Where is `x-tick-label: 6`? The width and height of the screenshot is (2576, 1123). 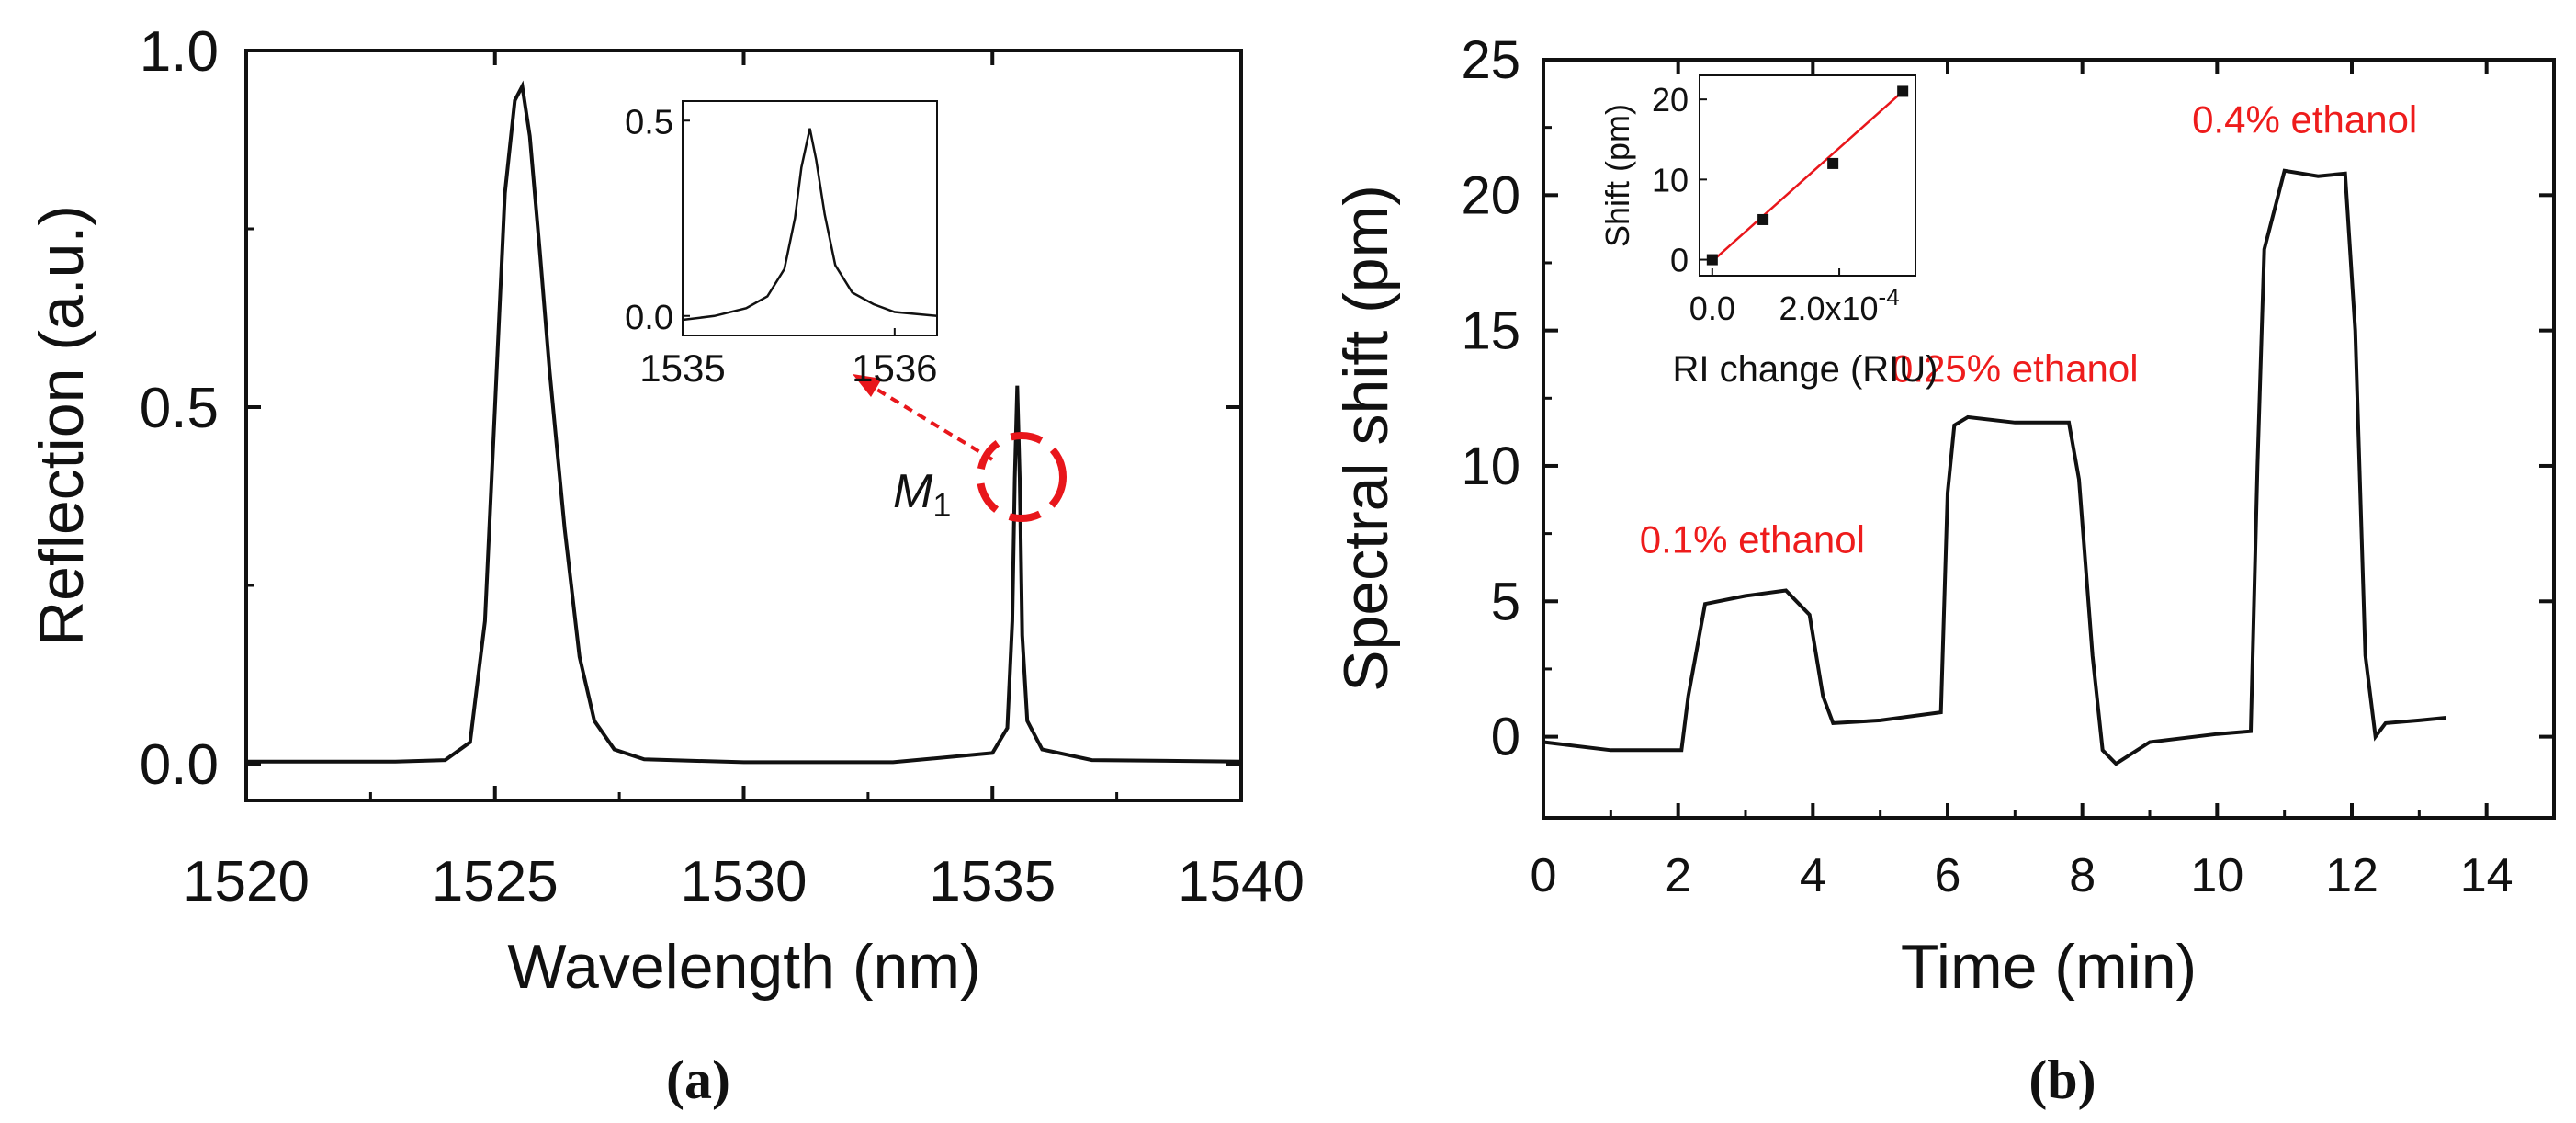
x-tick-label: 6 is located at coordinates (1948, 875).